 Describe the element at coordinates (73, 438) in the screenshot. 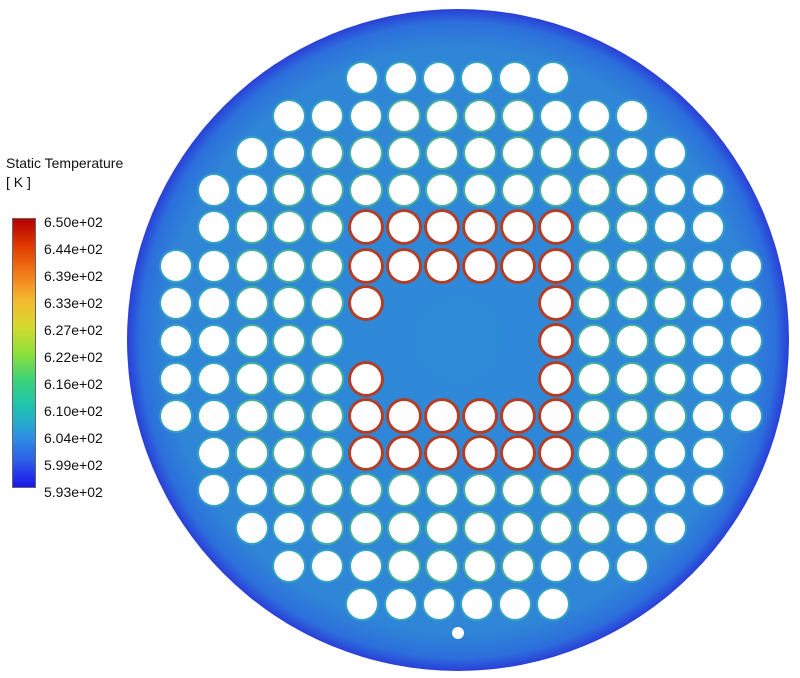

I see `legend-tick-label: 6.04e+02` at that location.